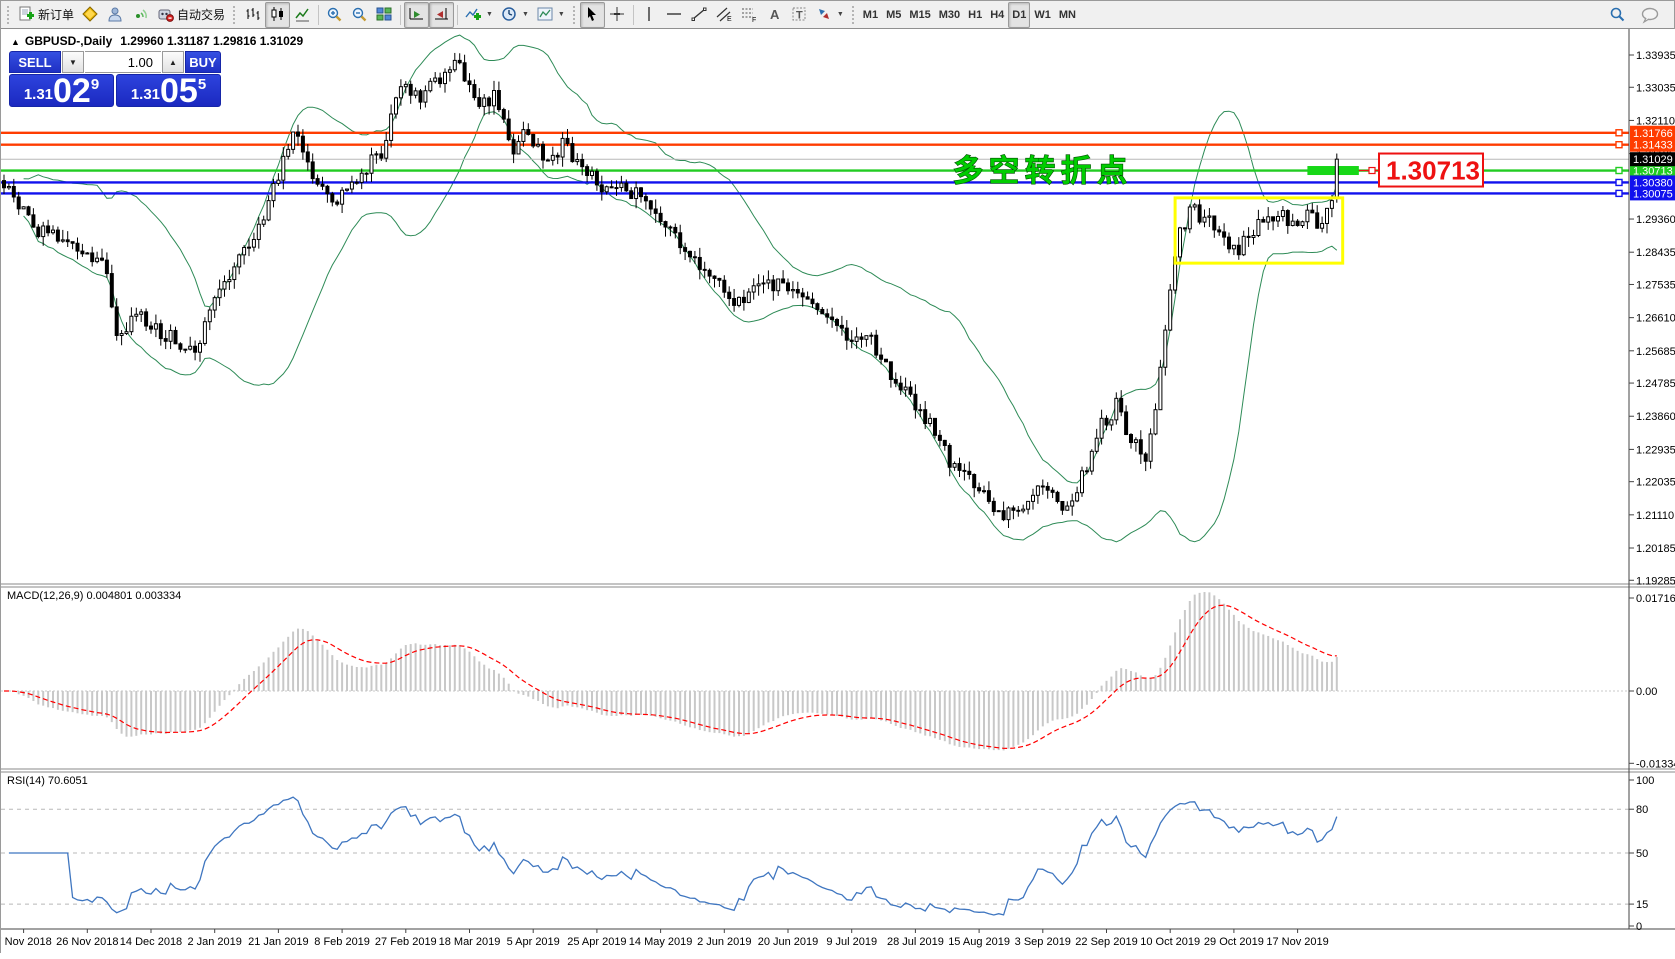  What do you see at coordinates (26, 14) in the screenshot?
I see `new-order-icon` at bounding box center [26, 14].